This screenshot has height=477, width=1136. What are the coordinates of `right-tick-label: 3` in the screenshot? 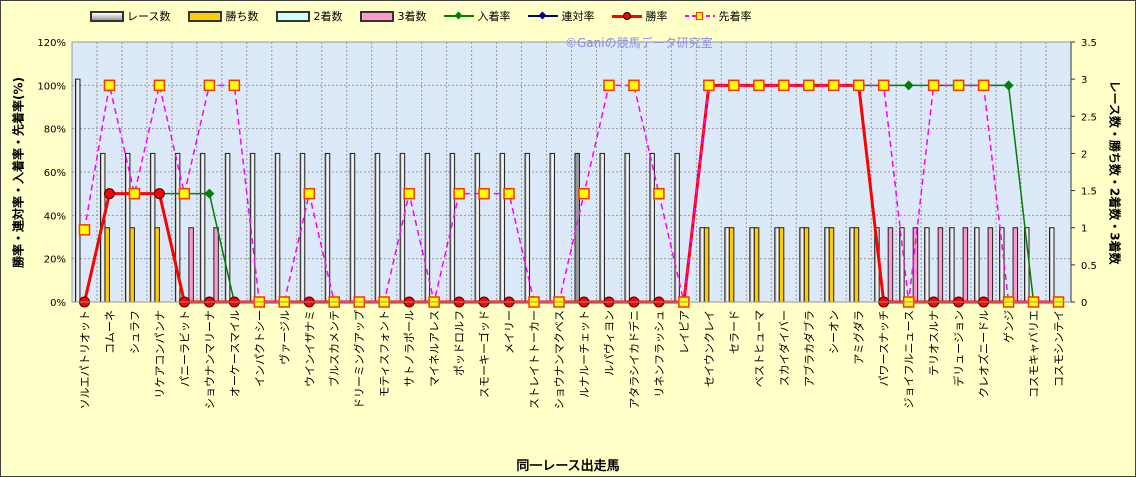 It's located at (1084, 80).